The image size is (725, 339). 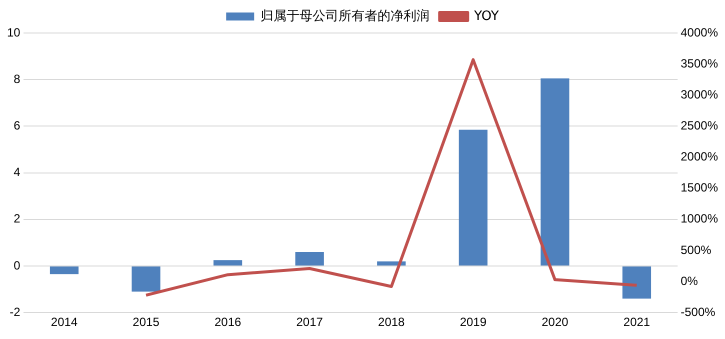 I want to click on x-tick-label: 2019, so click(x=473, y=322).